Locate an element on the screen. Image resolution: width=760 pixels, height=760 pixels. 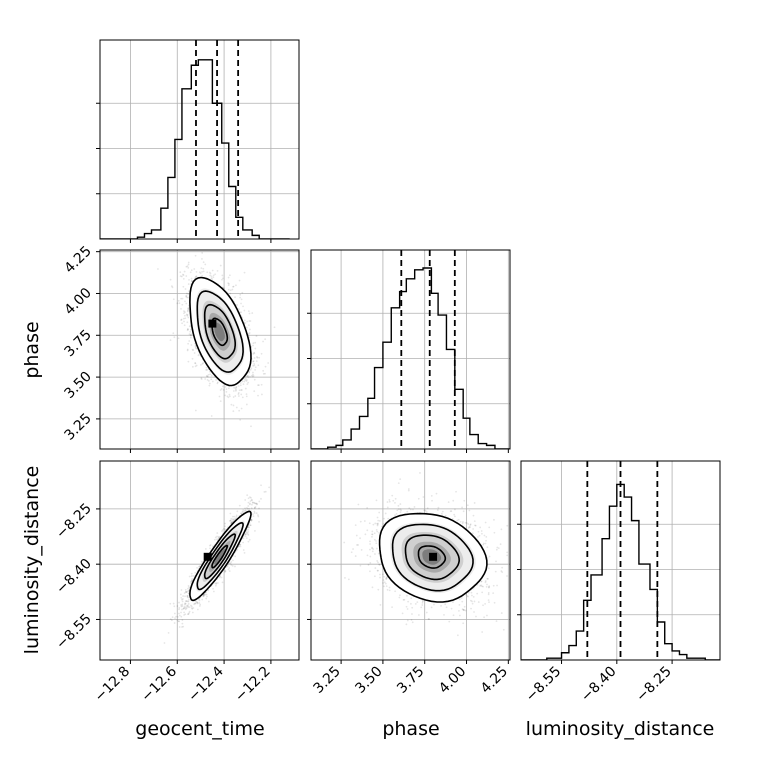
y-tick-label: 3.50 is located at coordinates (77, 385).